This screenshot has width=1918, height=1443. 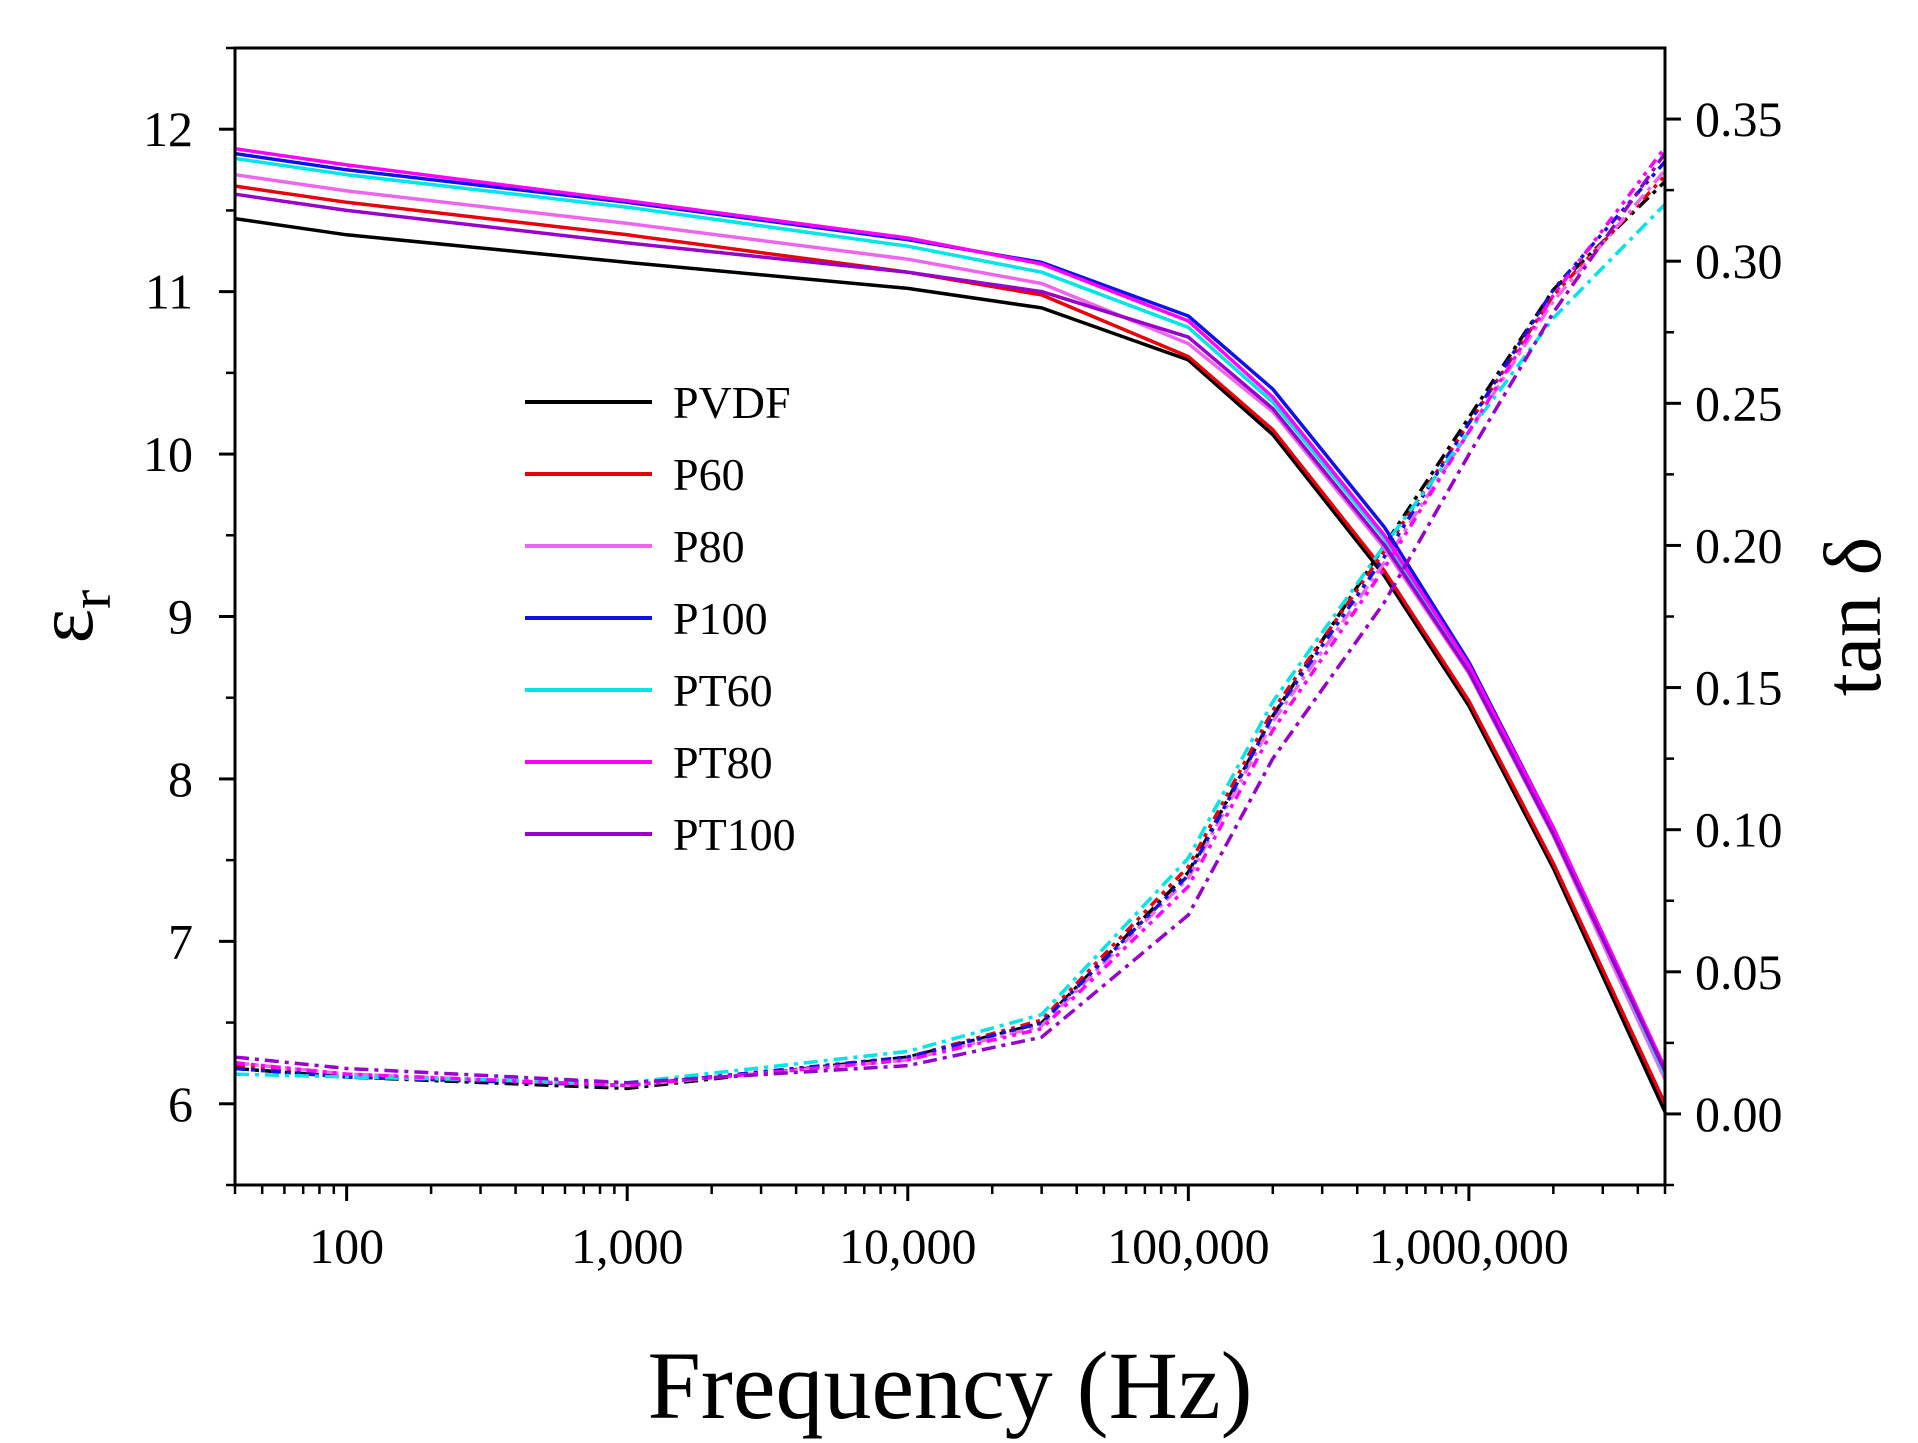 What do you see at coordinates (1739, 972) in the screenshot?
I see `y2-tick-label: 0.05` at bounding box center [1739, 972].